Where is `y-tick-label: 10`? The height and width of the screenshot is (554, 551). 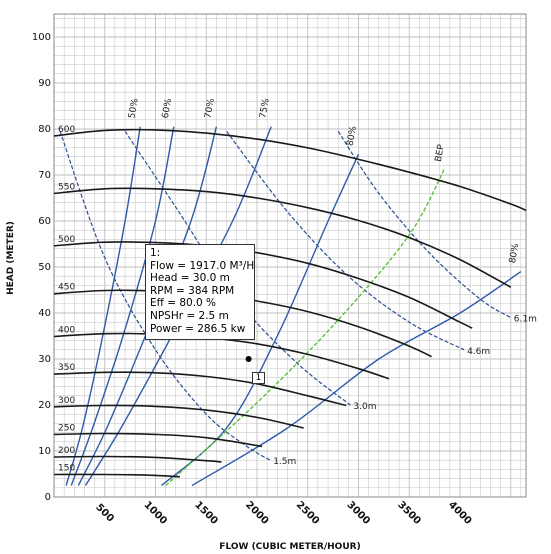
y-tick-label: 10 is located at coordinates (44, 451).